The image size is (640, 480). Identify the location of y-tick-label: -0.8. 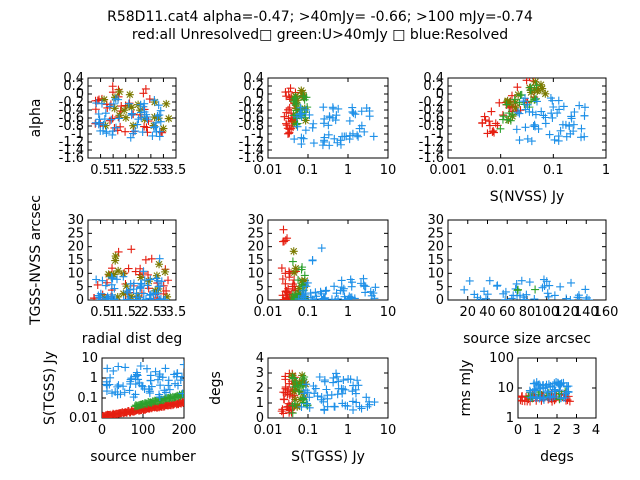
(251, 126).